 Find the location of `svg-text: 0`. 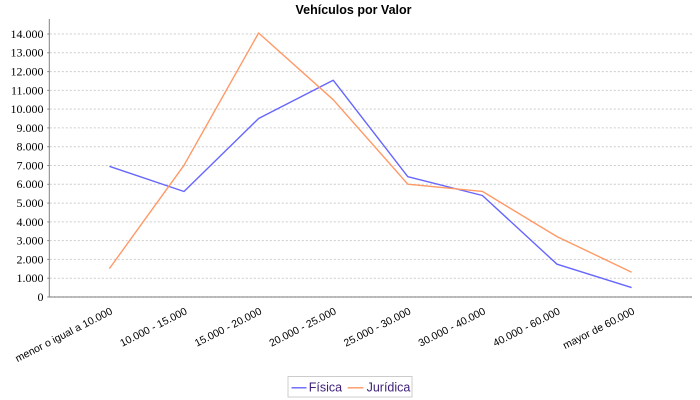

svg-text: 0 is located at coordinates (41, 297).